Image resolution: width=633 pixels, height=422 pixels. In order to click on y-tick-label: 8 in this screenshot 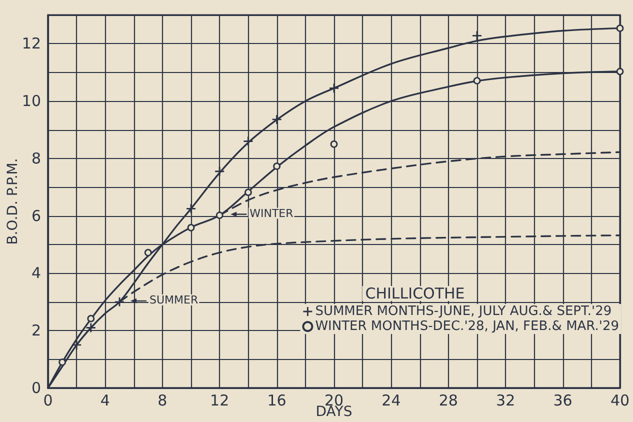, I will do `click(36, 158)`.